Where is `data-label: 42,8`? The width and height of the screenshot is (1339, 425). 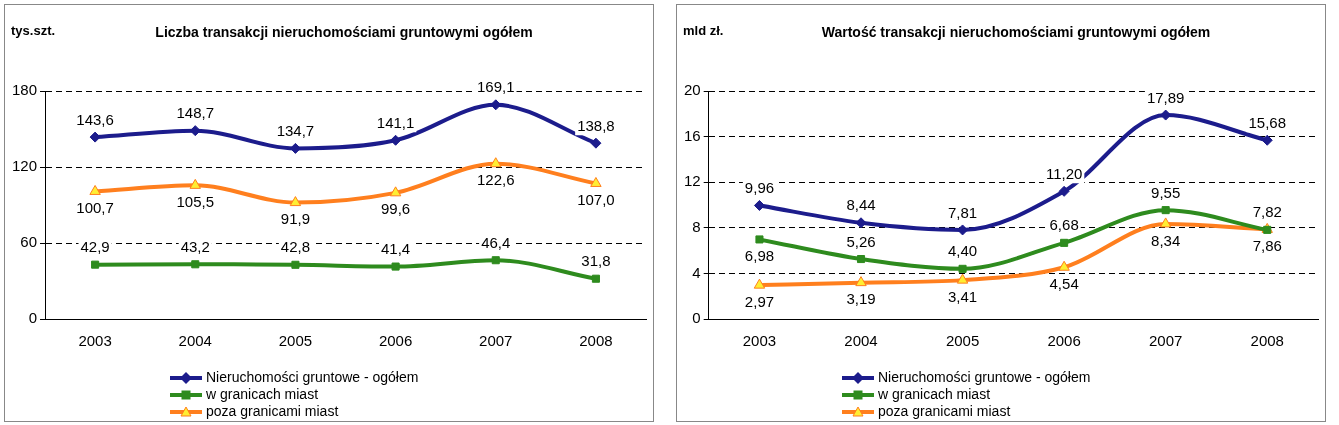
data-label: 42,8 is located at coordinates (295, 247).